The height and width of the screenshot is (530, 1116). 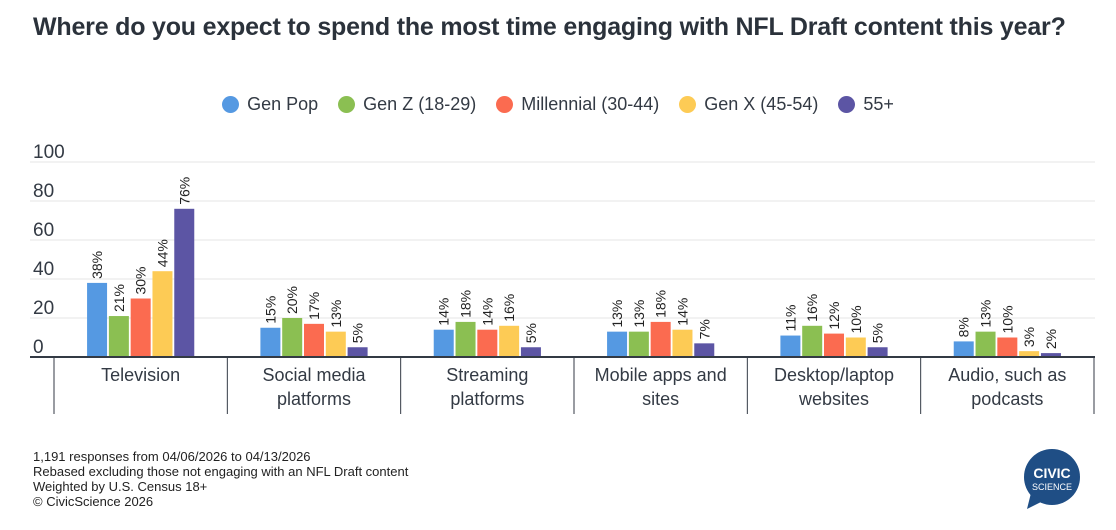 I want to click on data-label: 3%, so click(x=1029, y=337).